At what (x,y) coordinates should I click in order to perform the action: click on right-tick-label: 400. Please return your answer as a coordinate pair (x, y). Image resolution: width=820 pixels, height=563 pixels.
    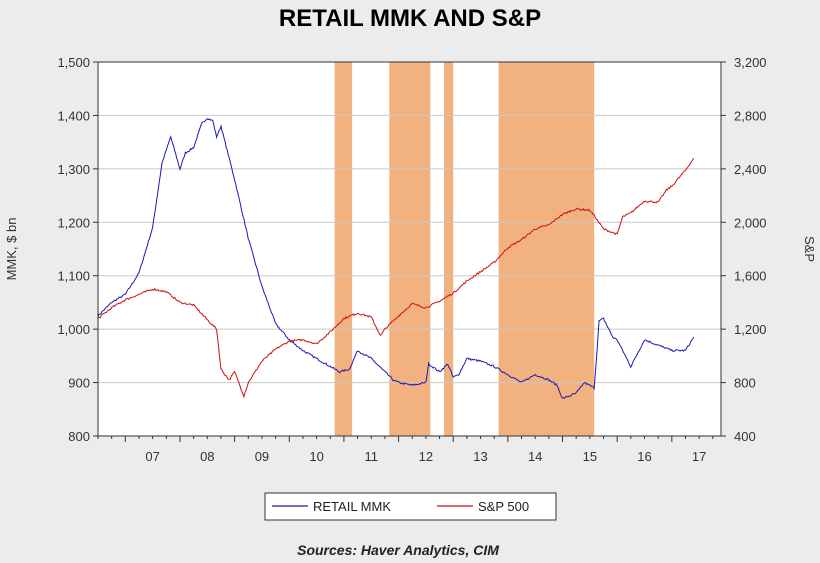
    Looking at the image, I should click on (745, 436).